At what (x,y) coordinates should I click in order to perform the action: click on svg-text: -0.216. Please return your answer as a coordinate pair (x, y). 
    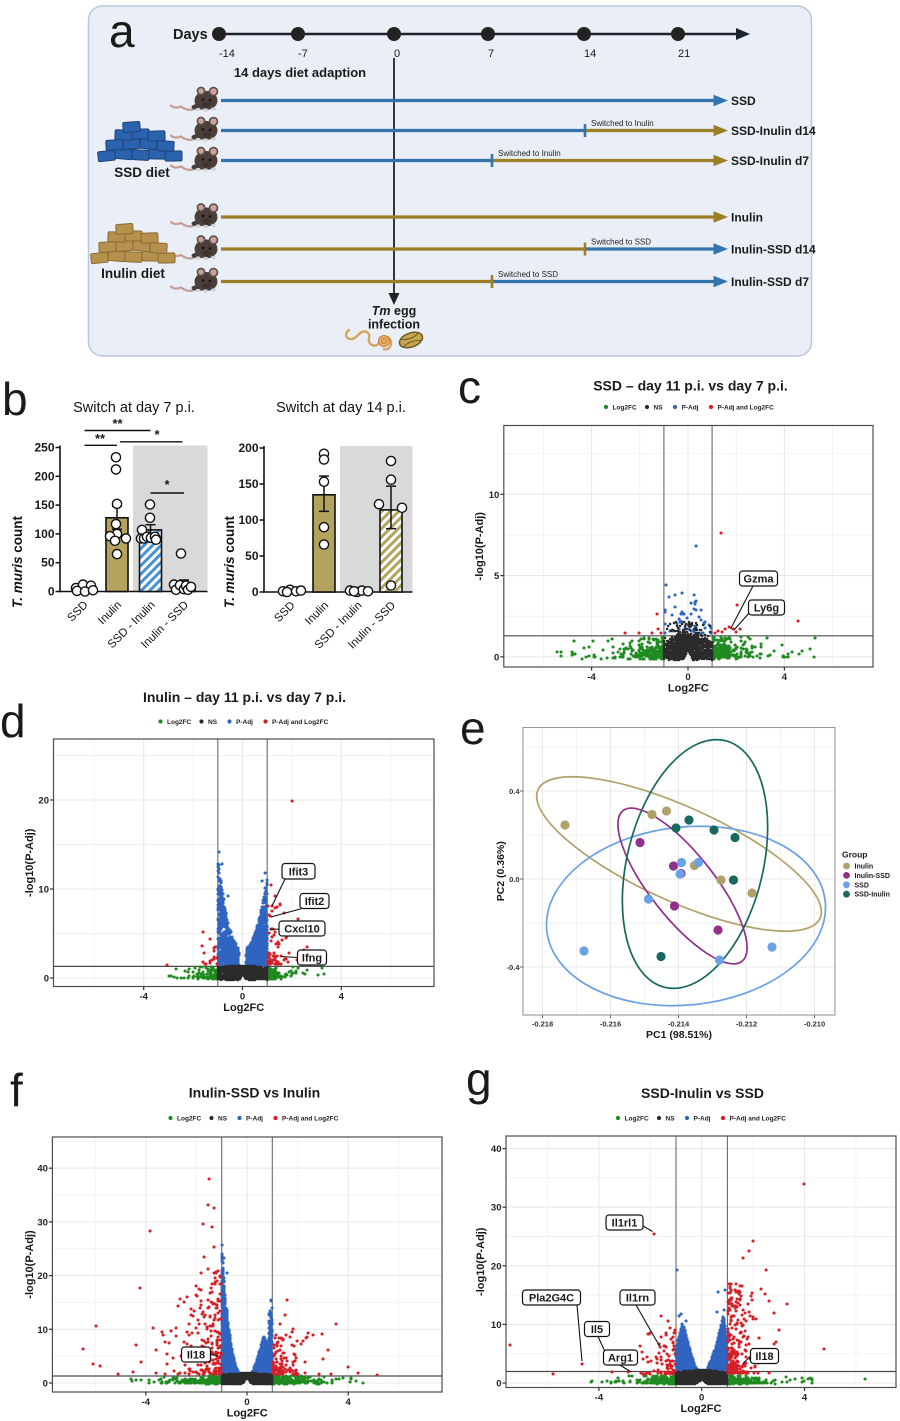
    Looking at the image, I should click on (610, 1024).